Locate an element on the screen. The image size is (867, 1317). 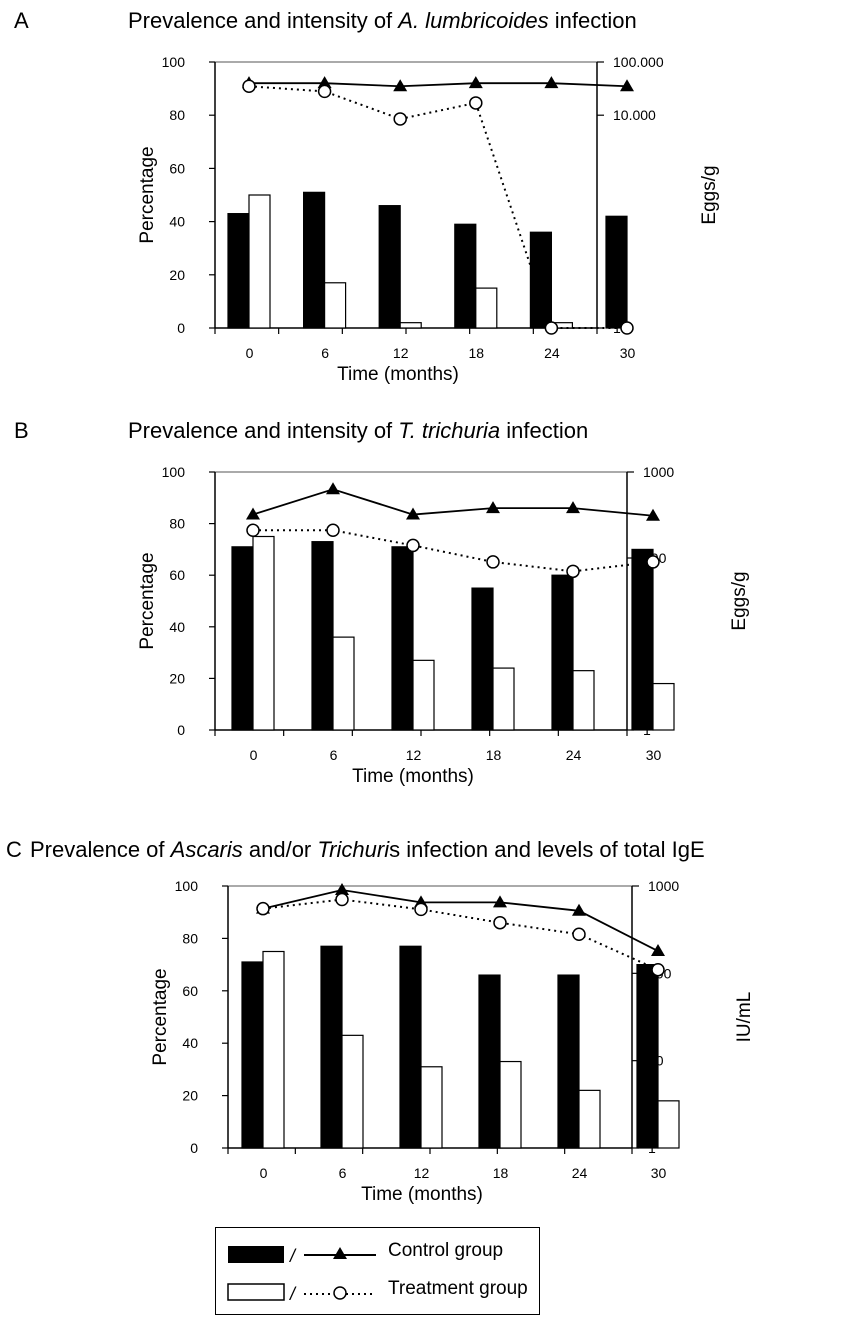
legend-control-bar-swatch is located at coordinates (256, 1254).